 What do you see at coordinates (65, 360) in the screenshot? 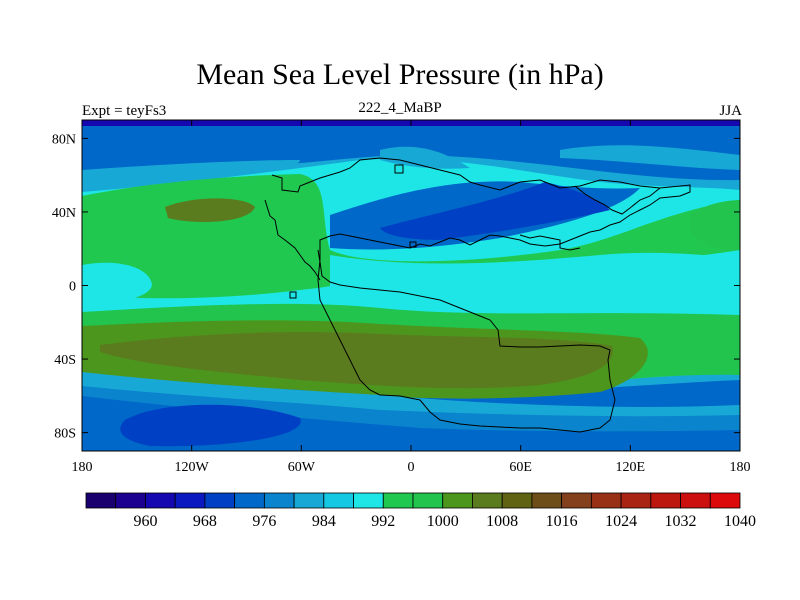
I see `y-tick-label: 40S` at bounding box center [65, 360].